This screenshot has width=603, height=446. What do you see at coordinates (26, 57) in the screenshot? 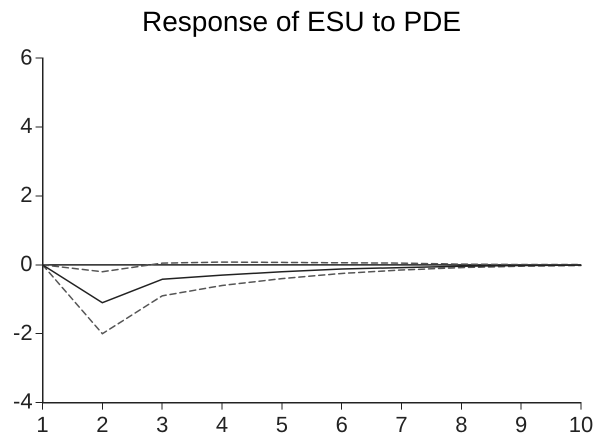
I see `y-tick-label: 6` at bounding box center [26, 57].